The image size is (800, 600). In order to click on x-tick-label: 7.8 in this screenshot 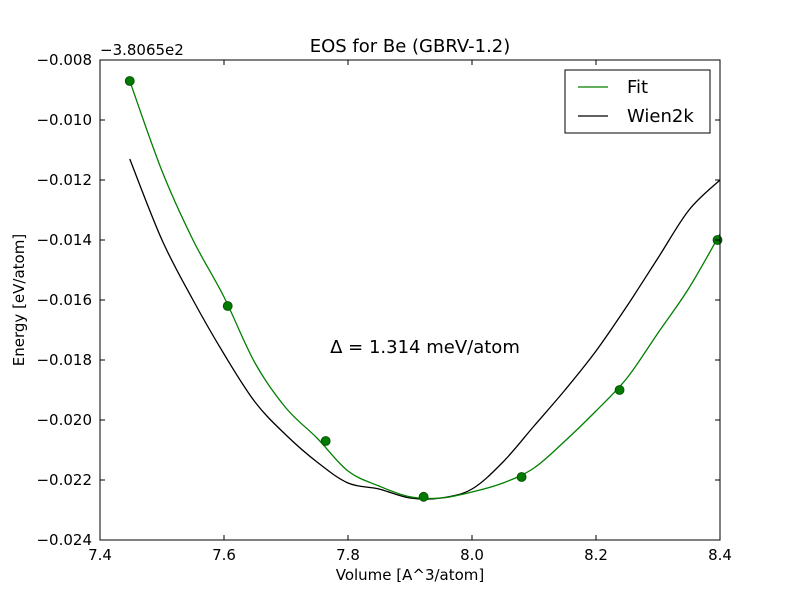, I will do `click(348, 555)`.